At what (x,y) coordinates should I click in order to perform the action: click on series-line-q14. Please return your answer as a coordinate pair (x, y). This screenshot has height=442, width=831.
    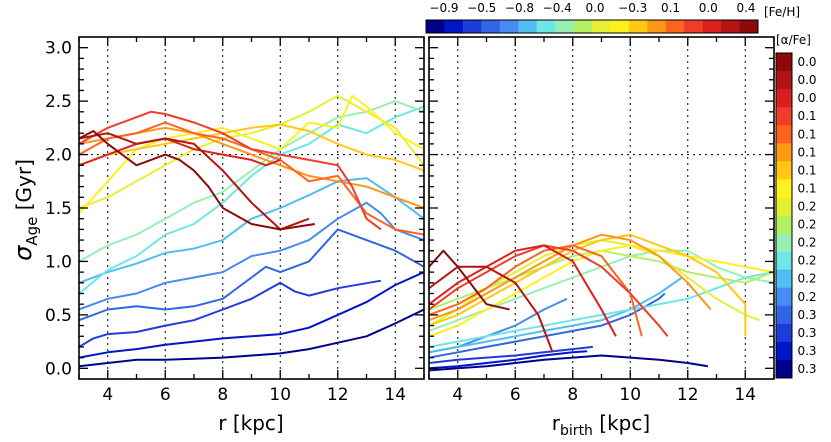
    Looking at the image, I should click on (536, 290).